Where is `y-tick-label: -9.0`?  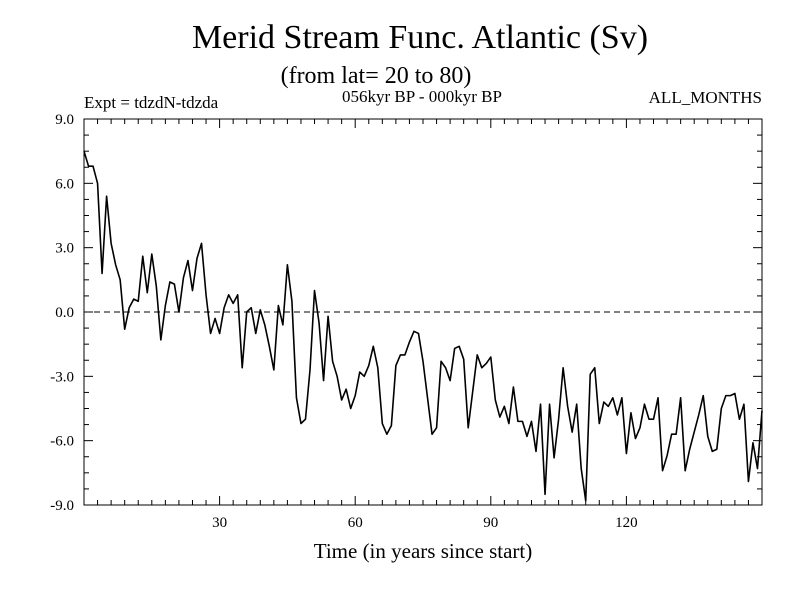
y-tick-label: -9.0 is located at coordinates (62, 506).